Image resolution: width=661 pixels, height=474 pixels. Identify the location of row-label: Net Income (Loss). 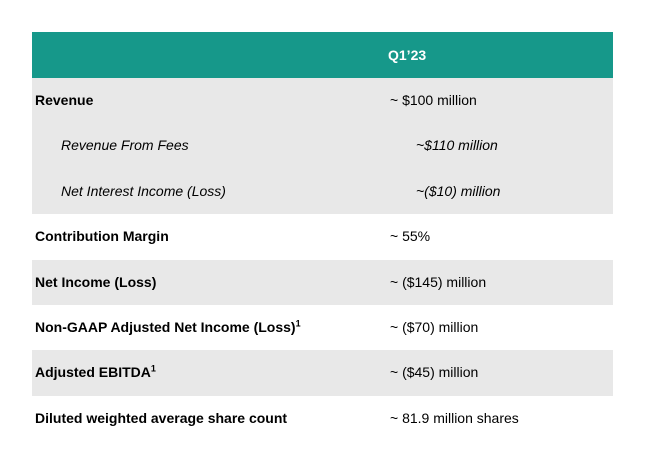
(96, 281).